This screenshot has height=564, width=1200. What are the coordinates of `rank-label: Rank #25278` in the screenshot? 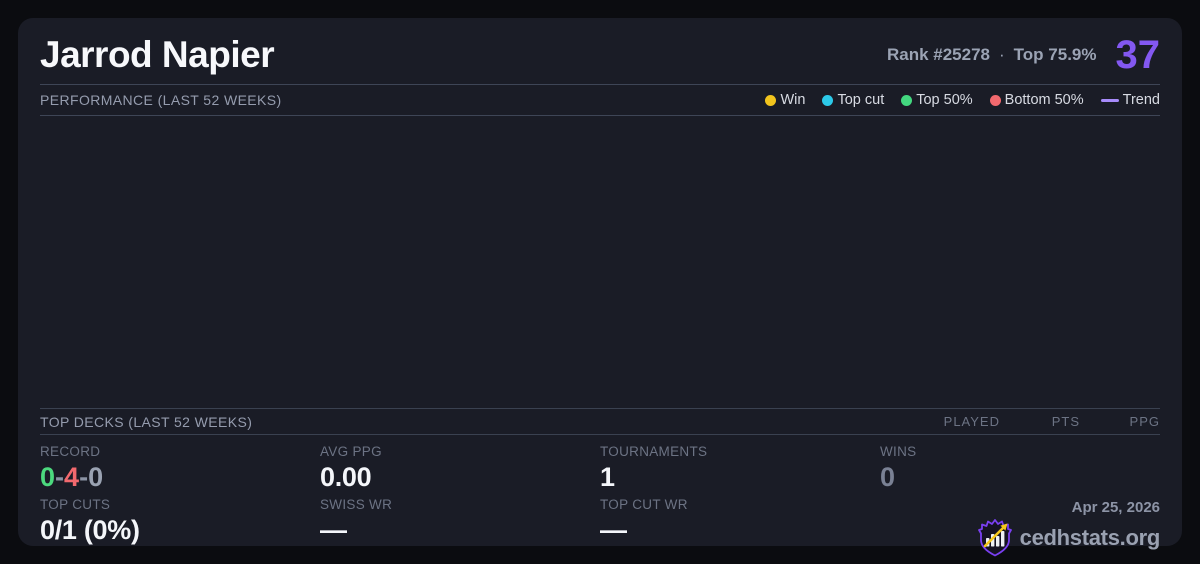 It's located at (938, 54).